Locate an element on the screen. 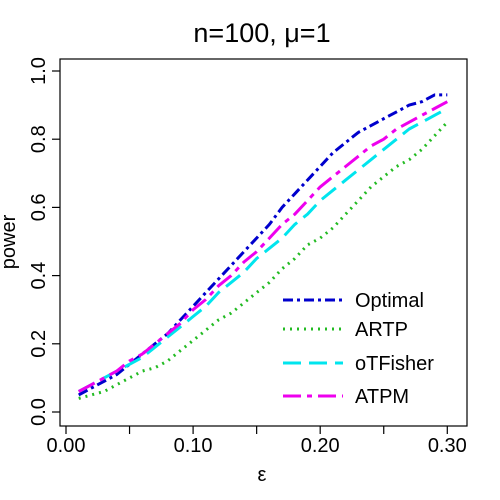 This screenshot has width=500, height=500. legend-label-otfisher: oTFisher is located at coordinates (394, 364).